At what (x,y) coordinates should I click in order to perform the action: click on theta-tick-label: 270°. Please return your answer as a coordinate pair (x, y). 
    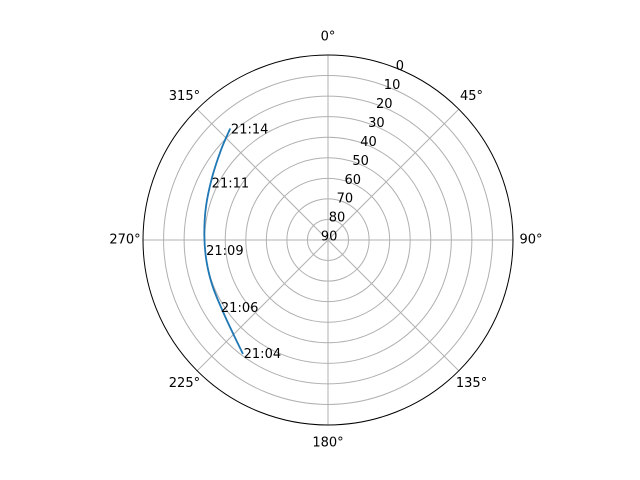
    Looking at the image, I should click on (124, 240).